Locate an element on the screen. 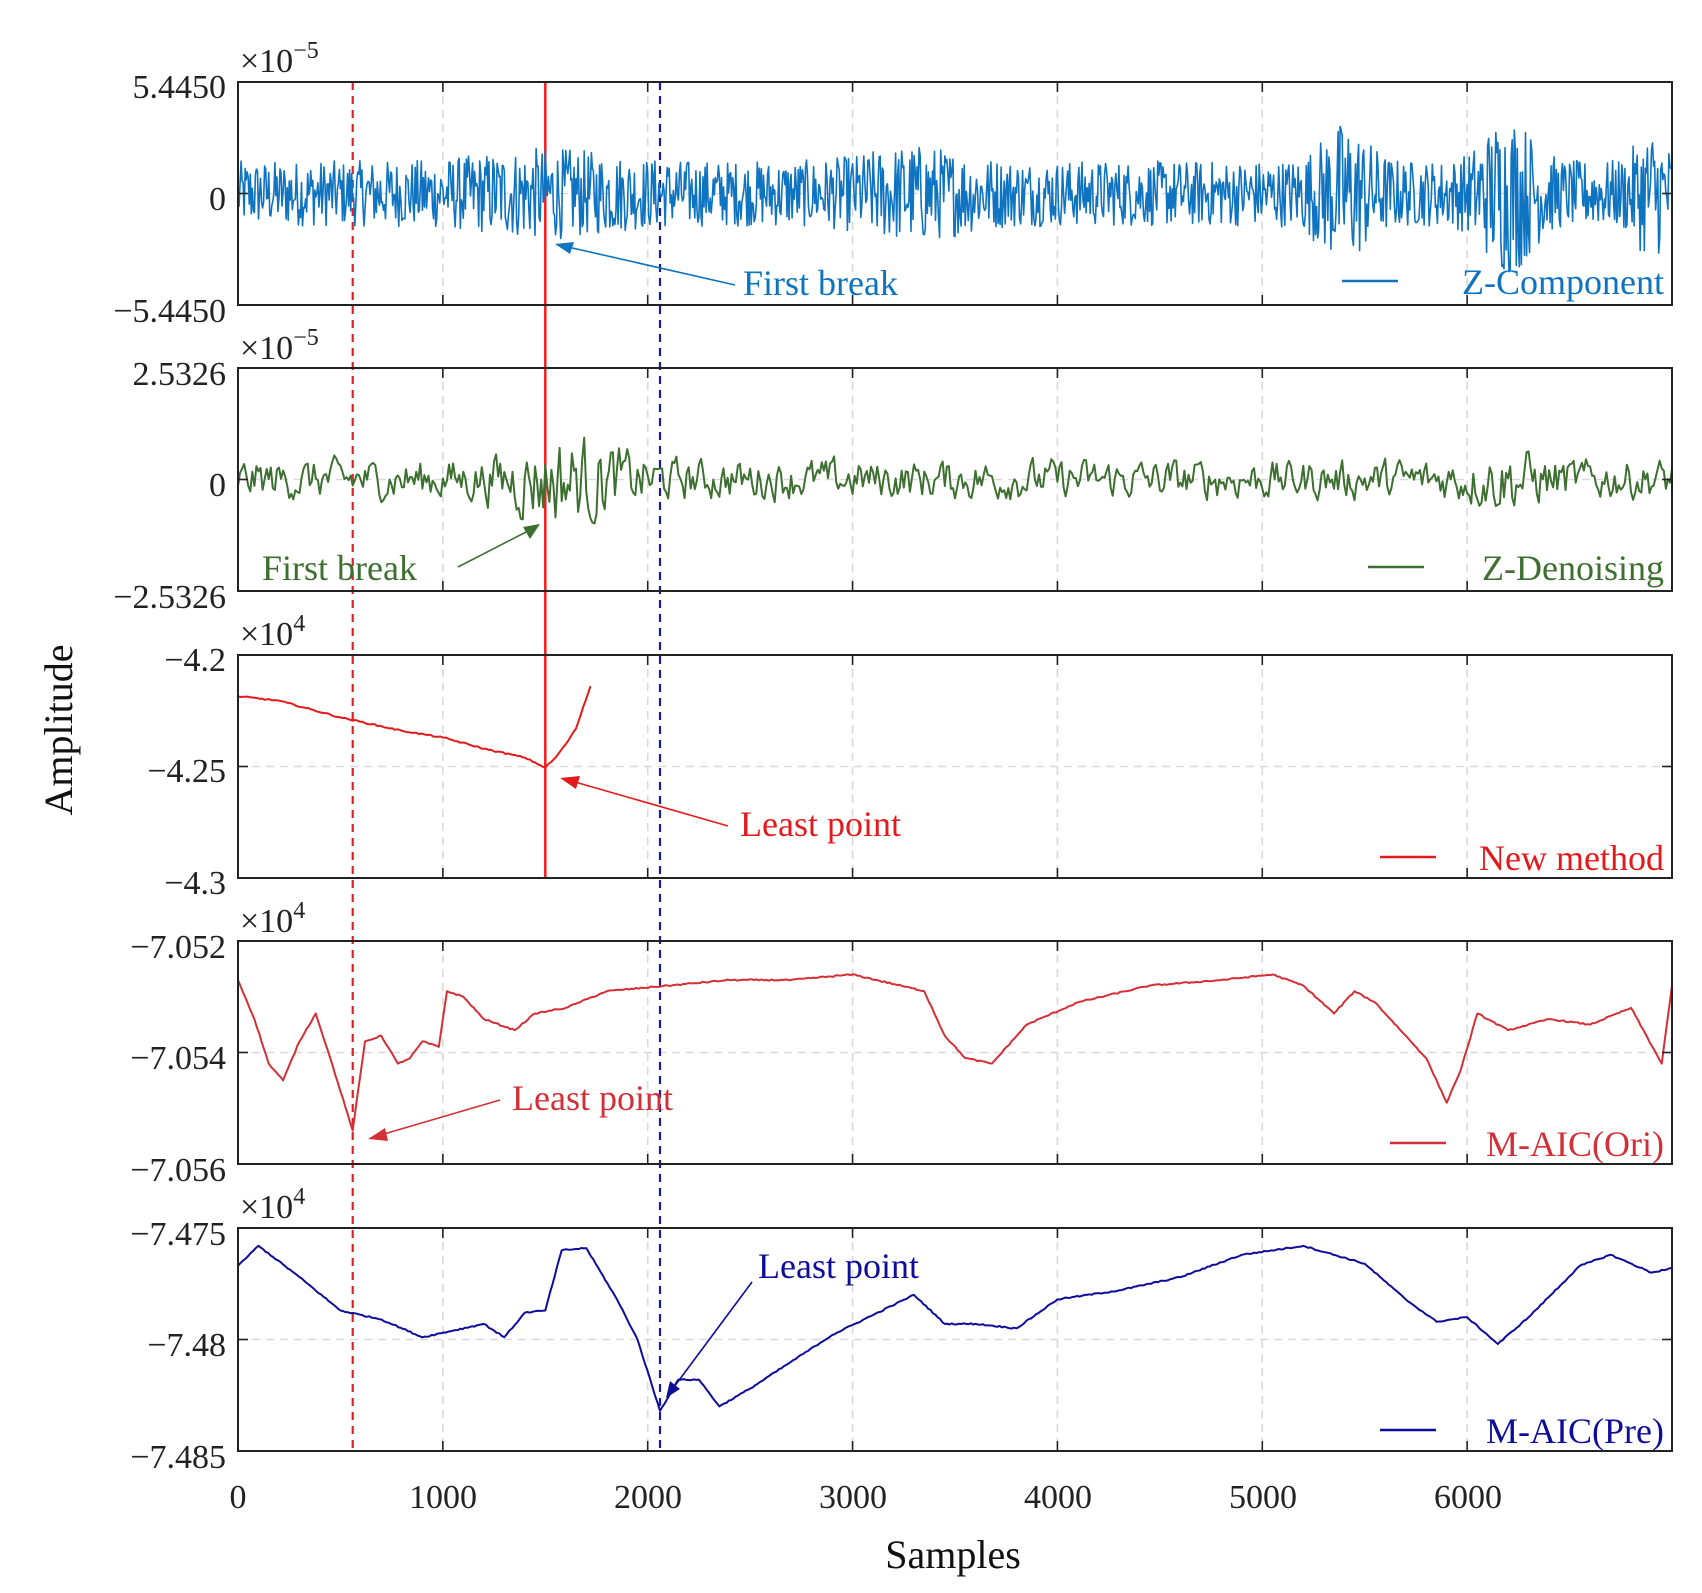  x-axis: 0 1000 2000 3000 4000 5000 6000 is located at coordinates (866, 1497).